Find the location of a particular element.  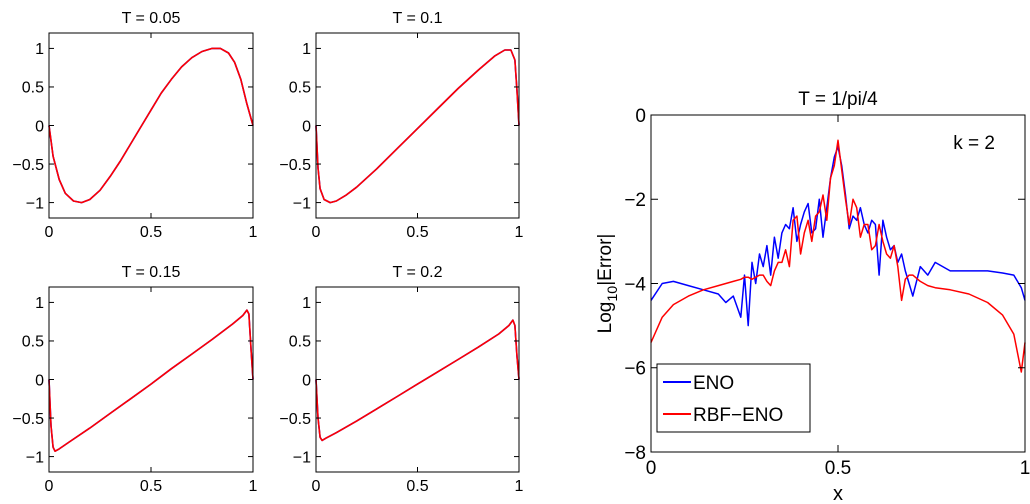

legend-box is located at coordinates (733, 398).